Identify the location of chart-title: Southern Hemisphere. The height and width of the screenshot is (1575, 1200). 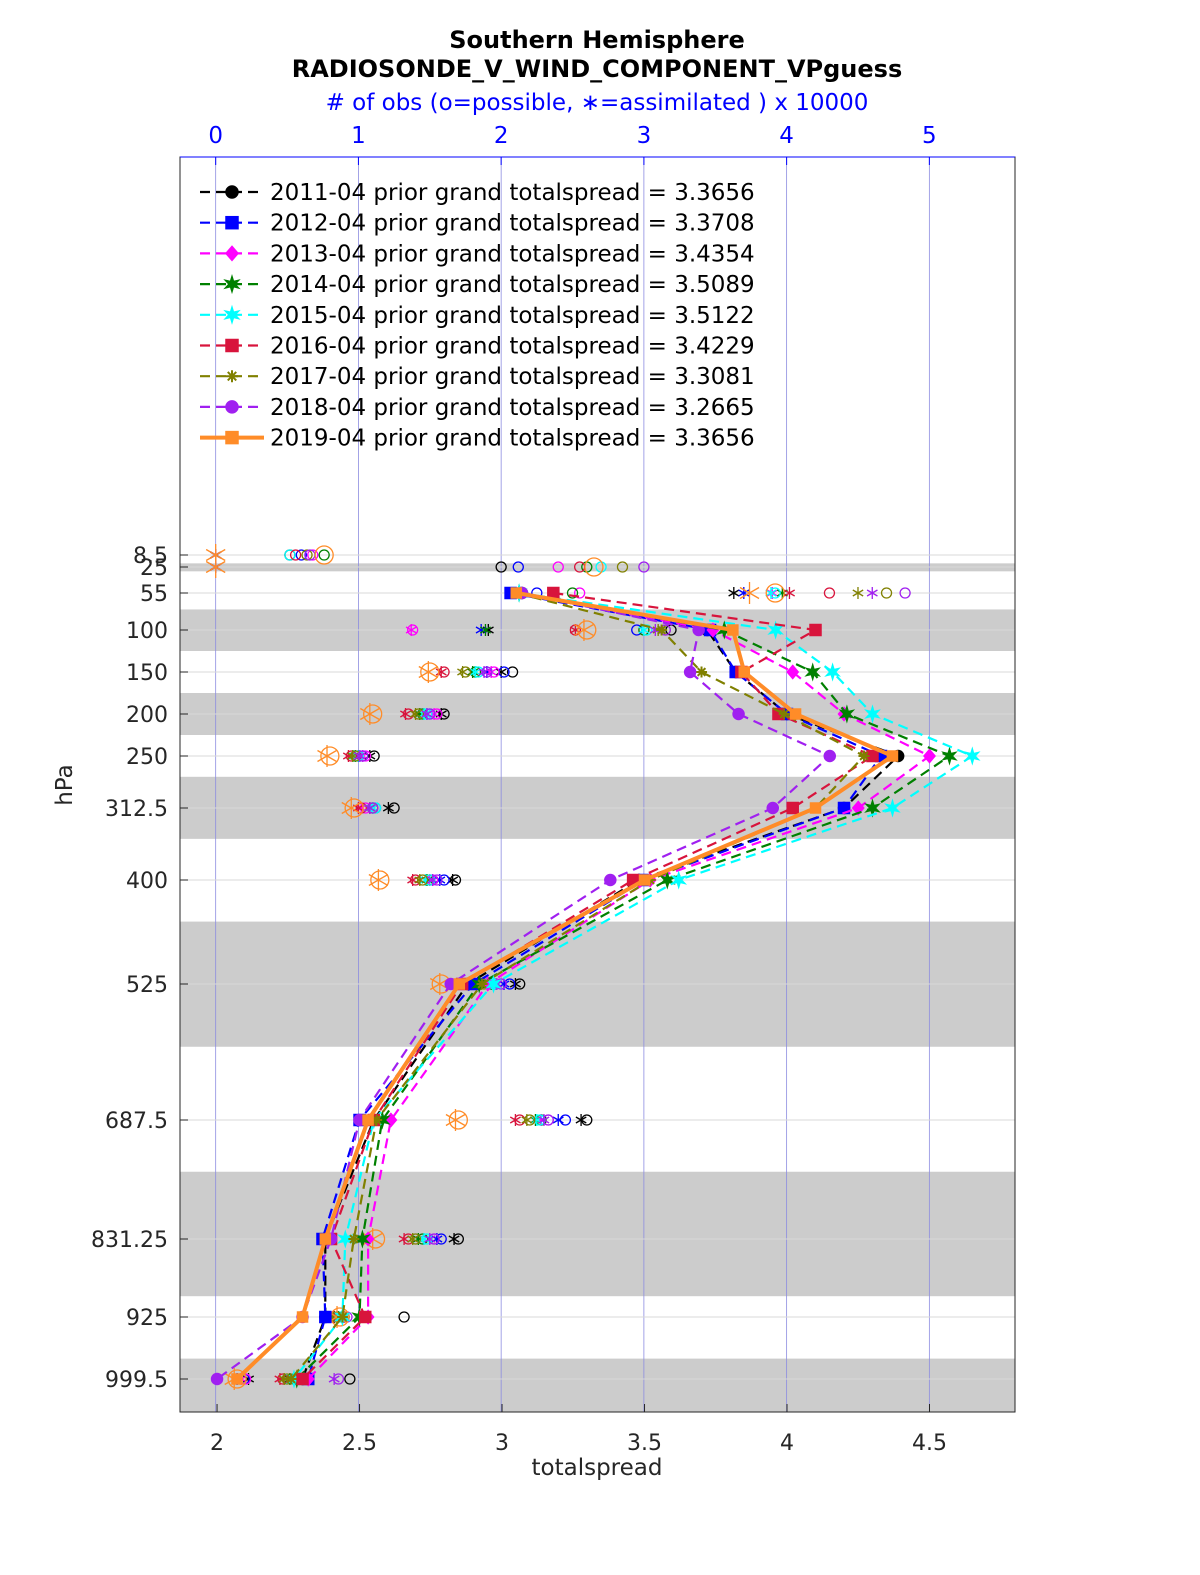
(597, 40).